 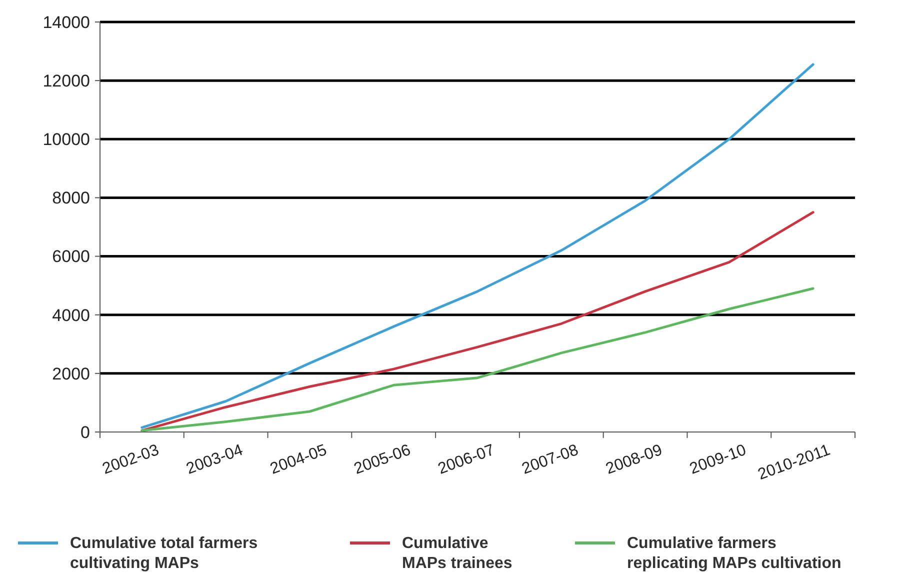 What do you see at coordinates (85, 432) in the screenshot?
I see `y-tick-label: 0` at bounding box center [85, 432].